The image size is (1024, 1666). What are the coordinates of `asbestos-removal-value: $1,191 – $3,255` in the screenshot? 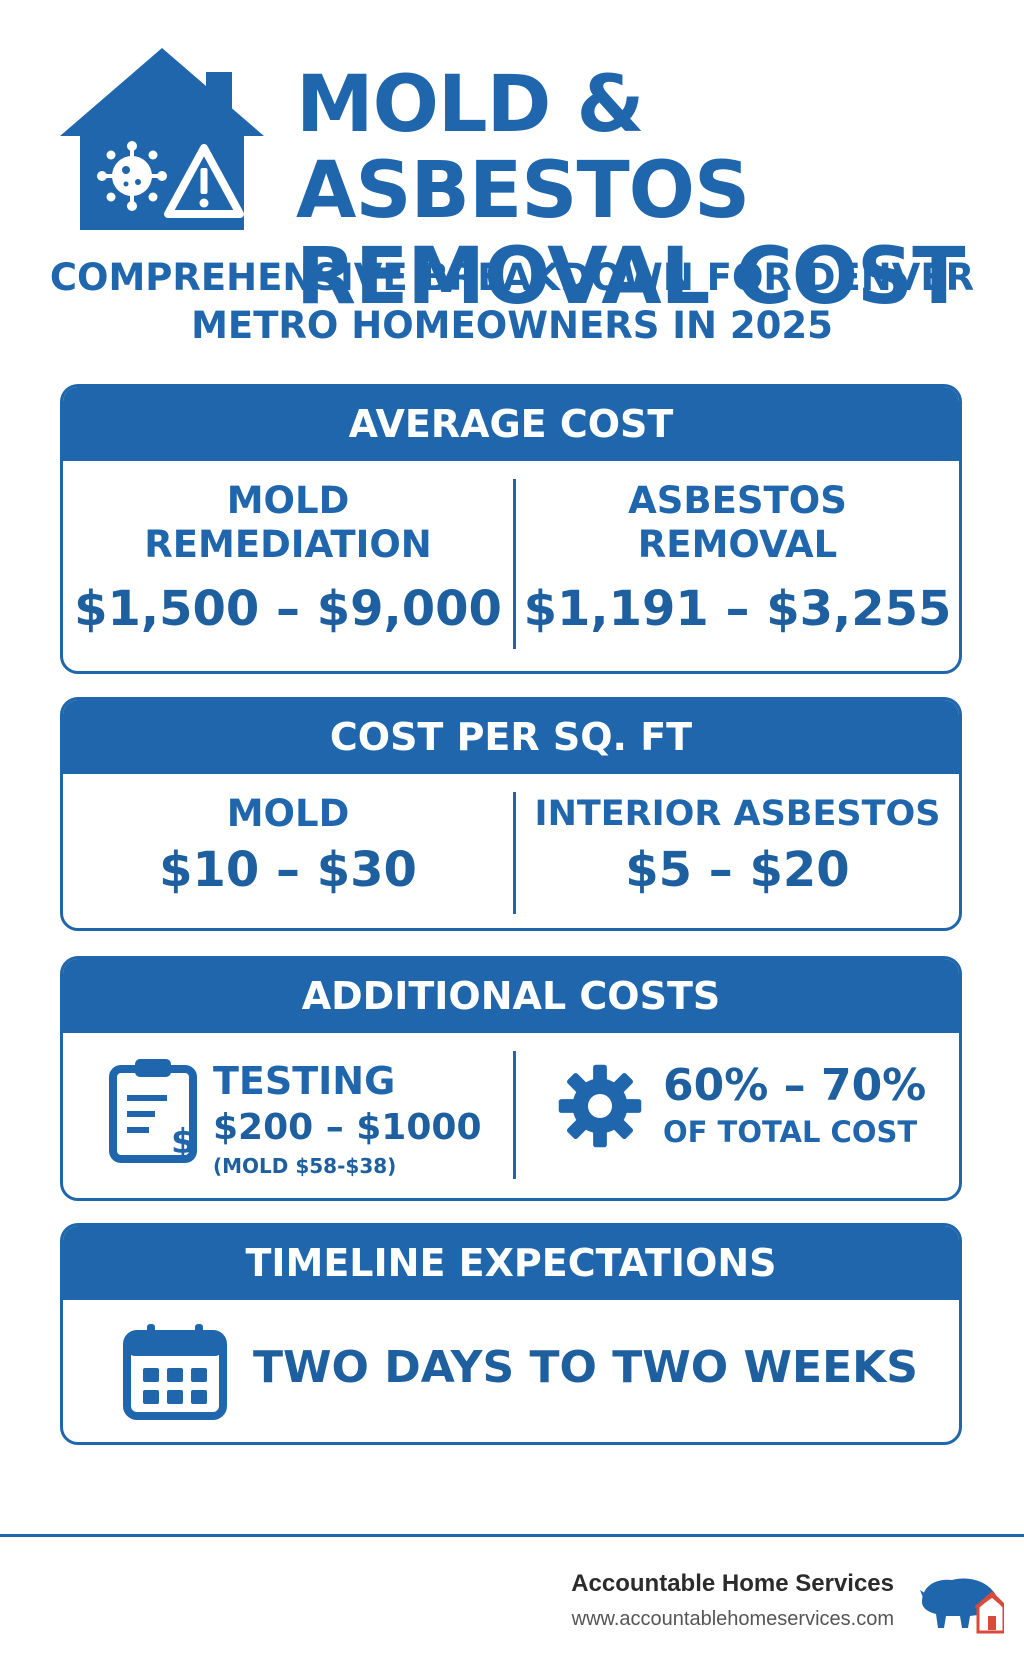 It's located at (737, 609).